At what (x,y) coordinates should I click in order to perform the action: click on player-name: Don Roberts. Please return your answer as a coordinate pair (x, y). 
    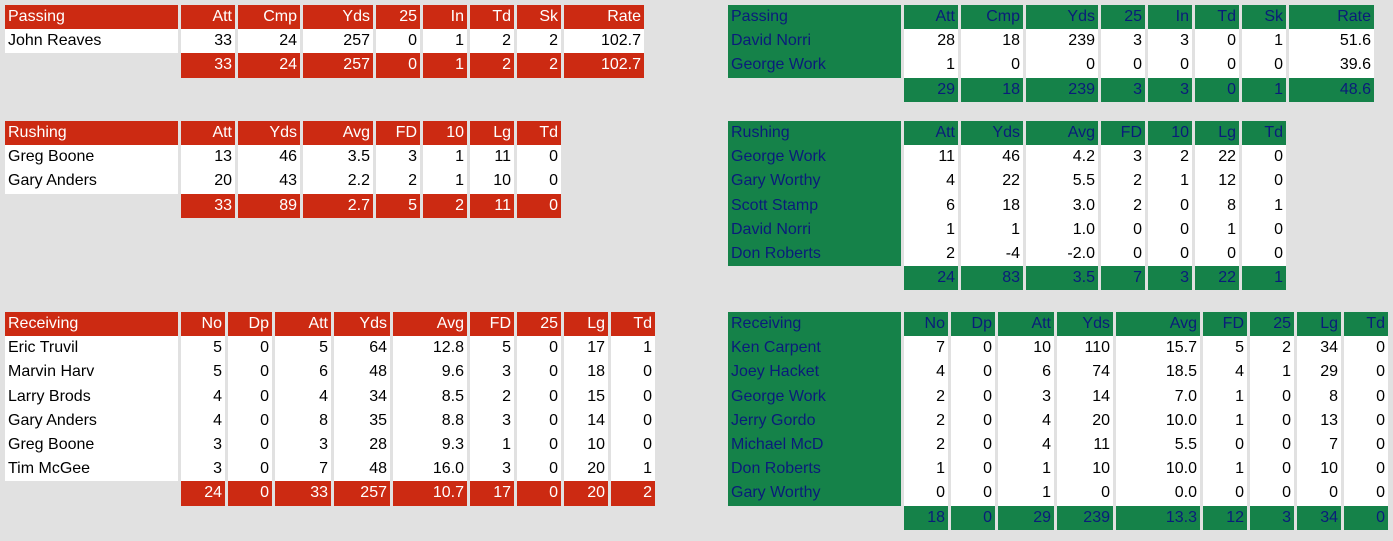
    Looking at the image, I should click on (814, 254).